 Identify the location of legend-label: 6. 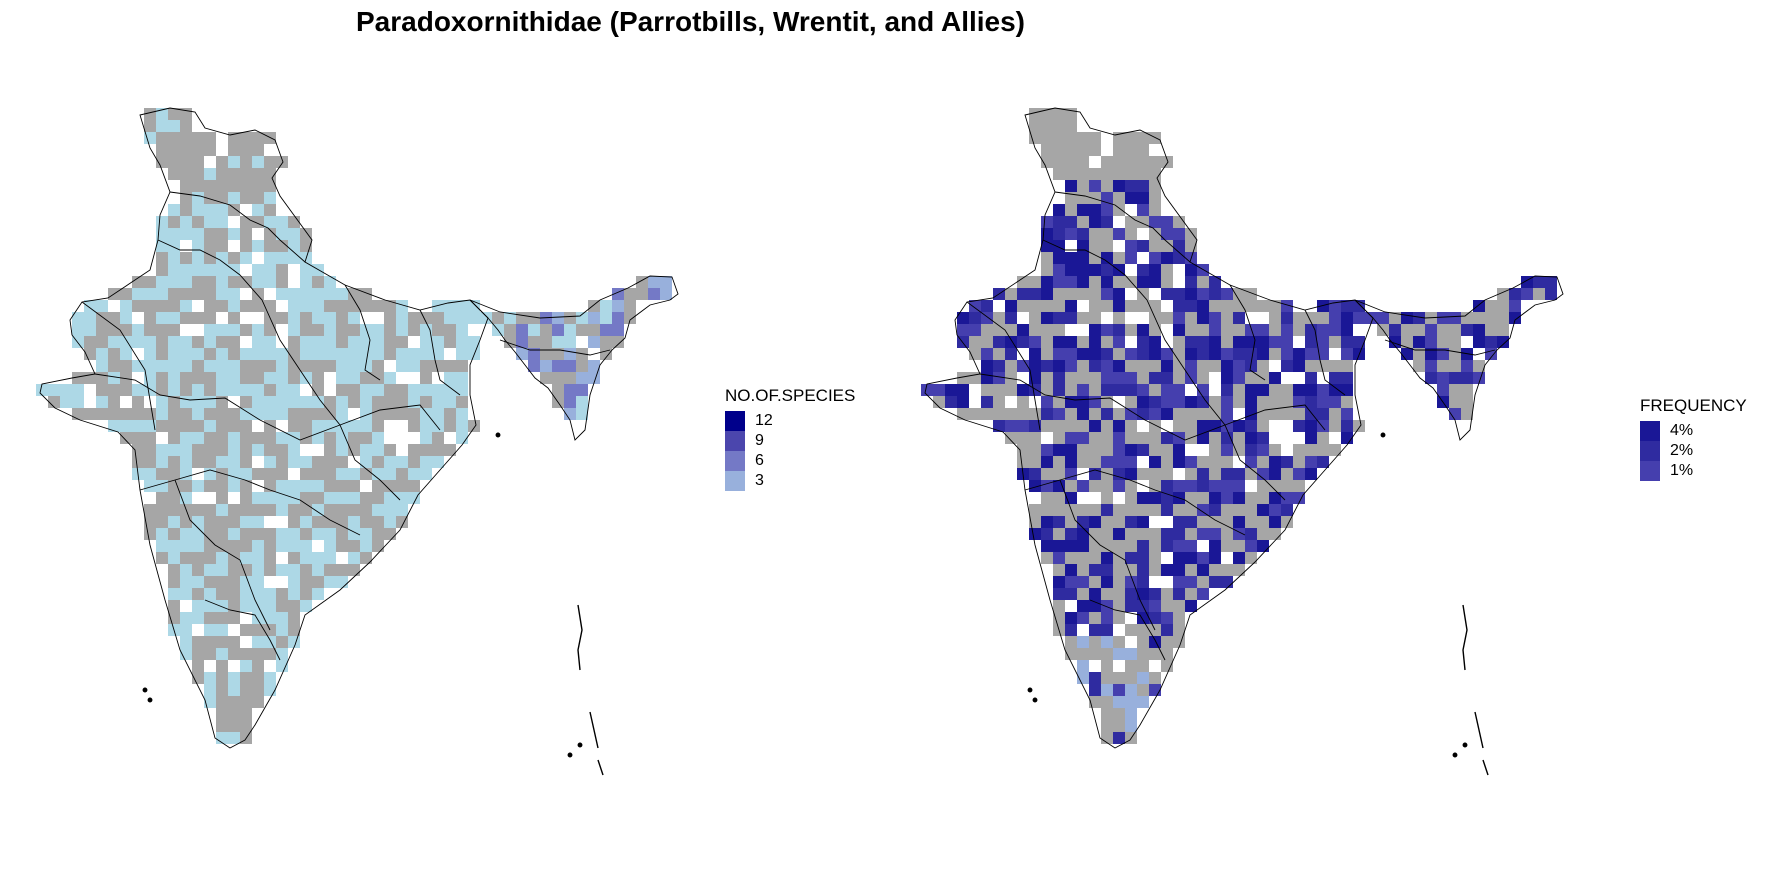
(759, 460).